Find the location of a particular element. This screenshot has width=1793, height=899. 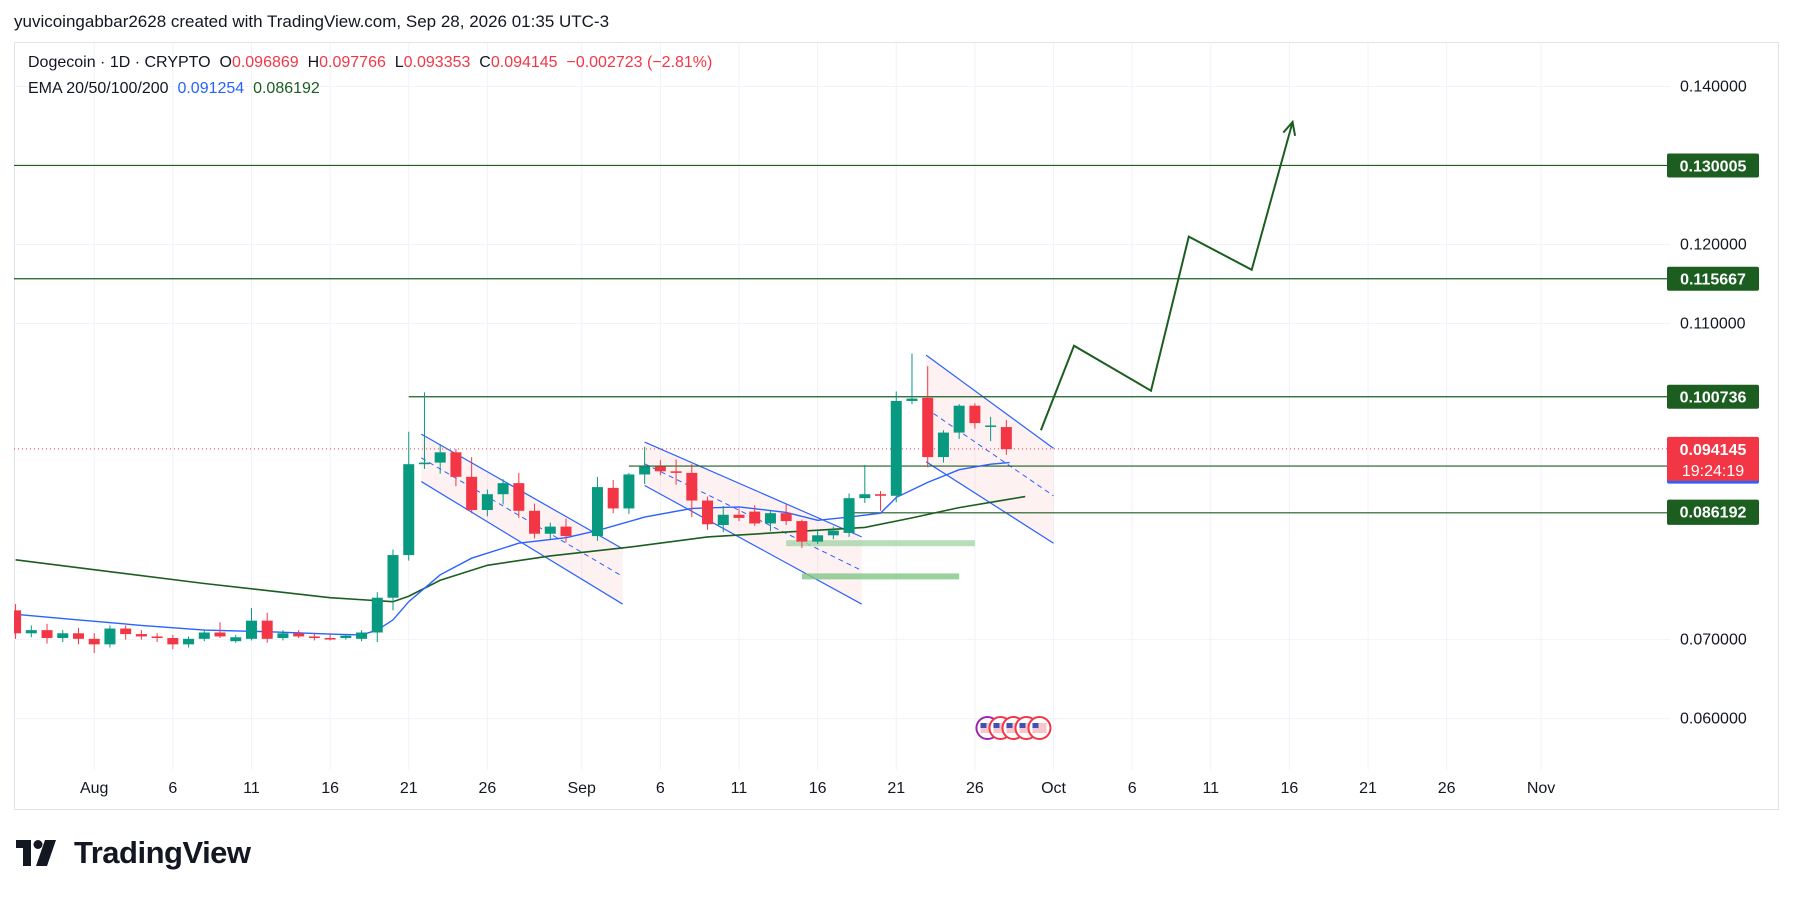

level-price-tag-bg is located at coordinates (1713, 165).